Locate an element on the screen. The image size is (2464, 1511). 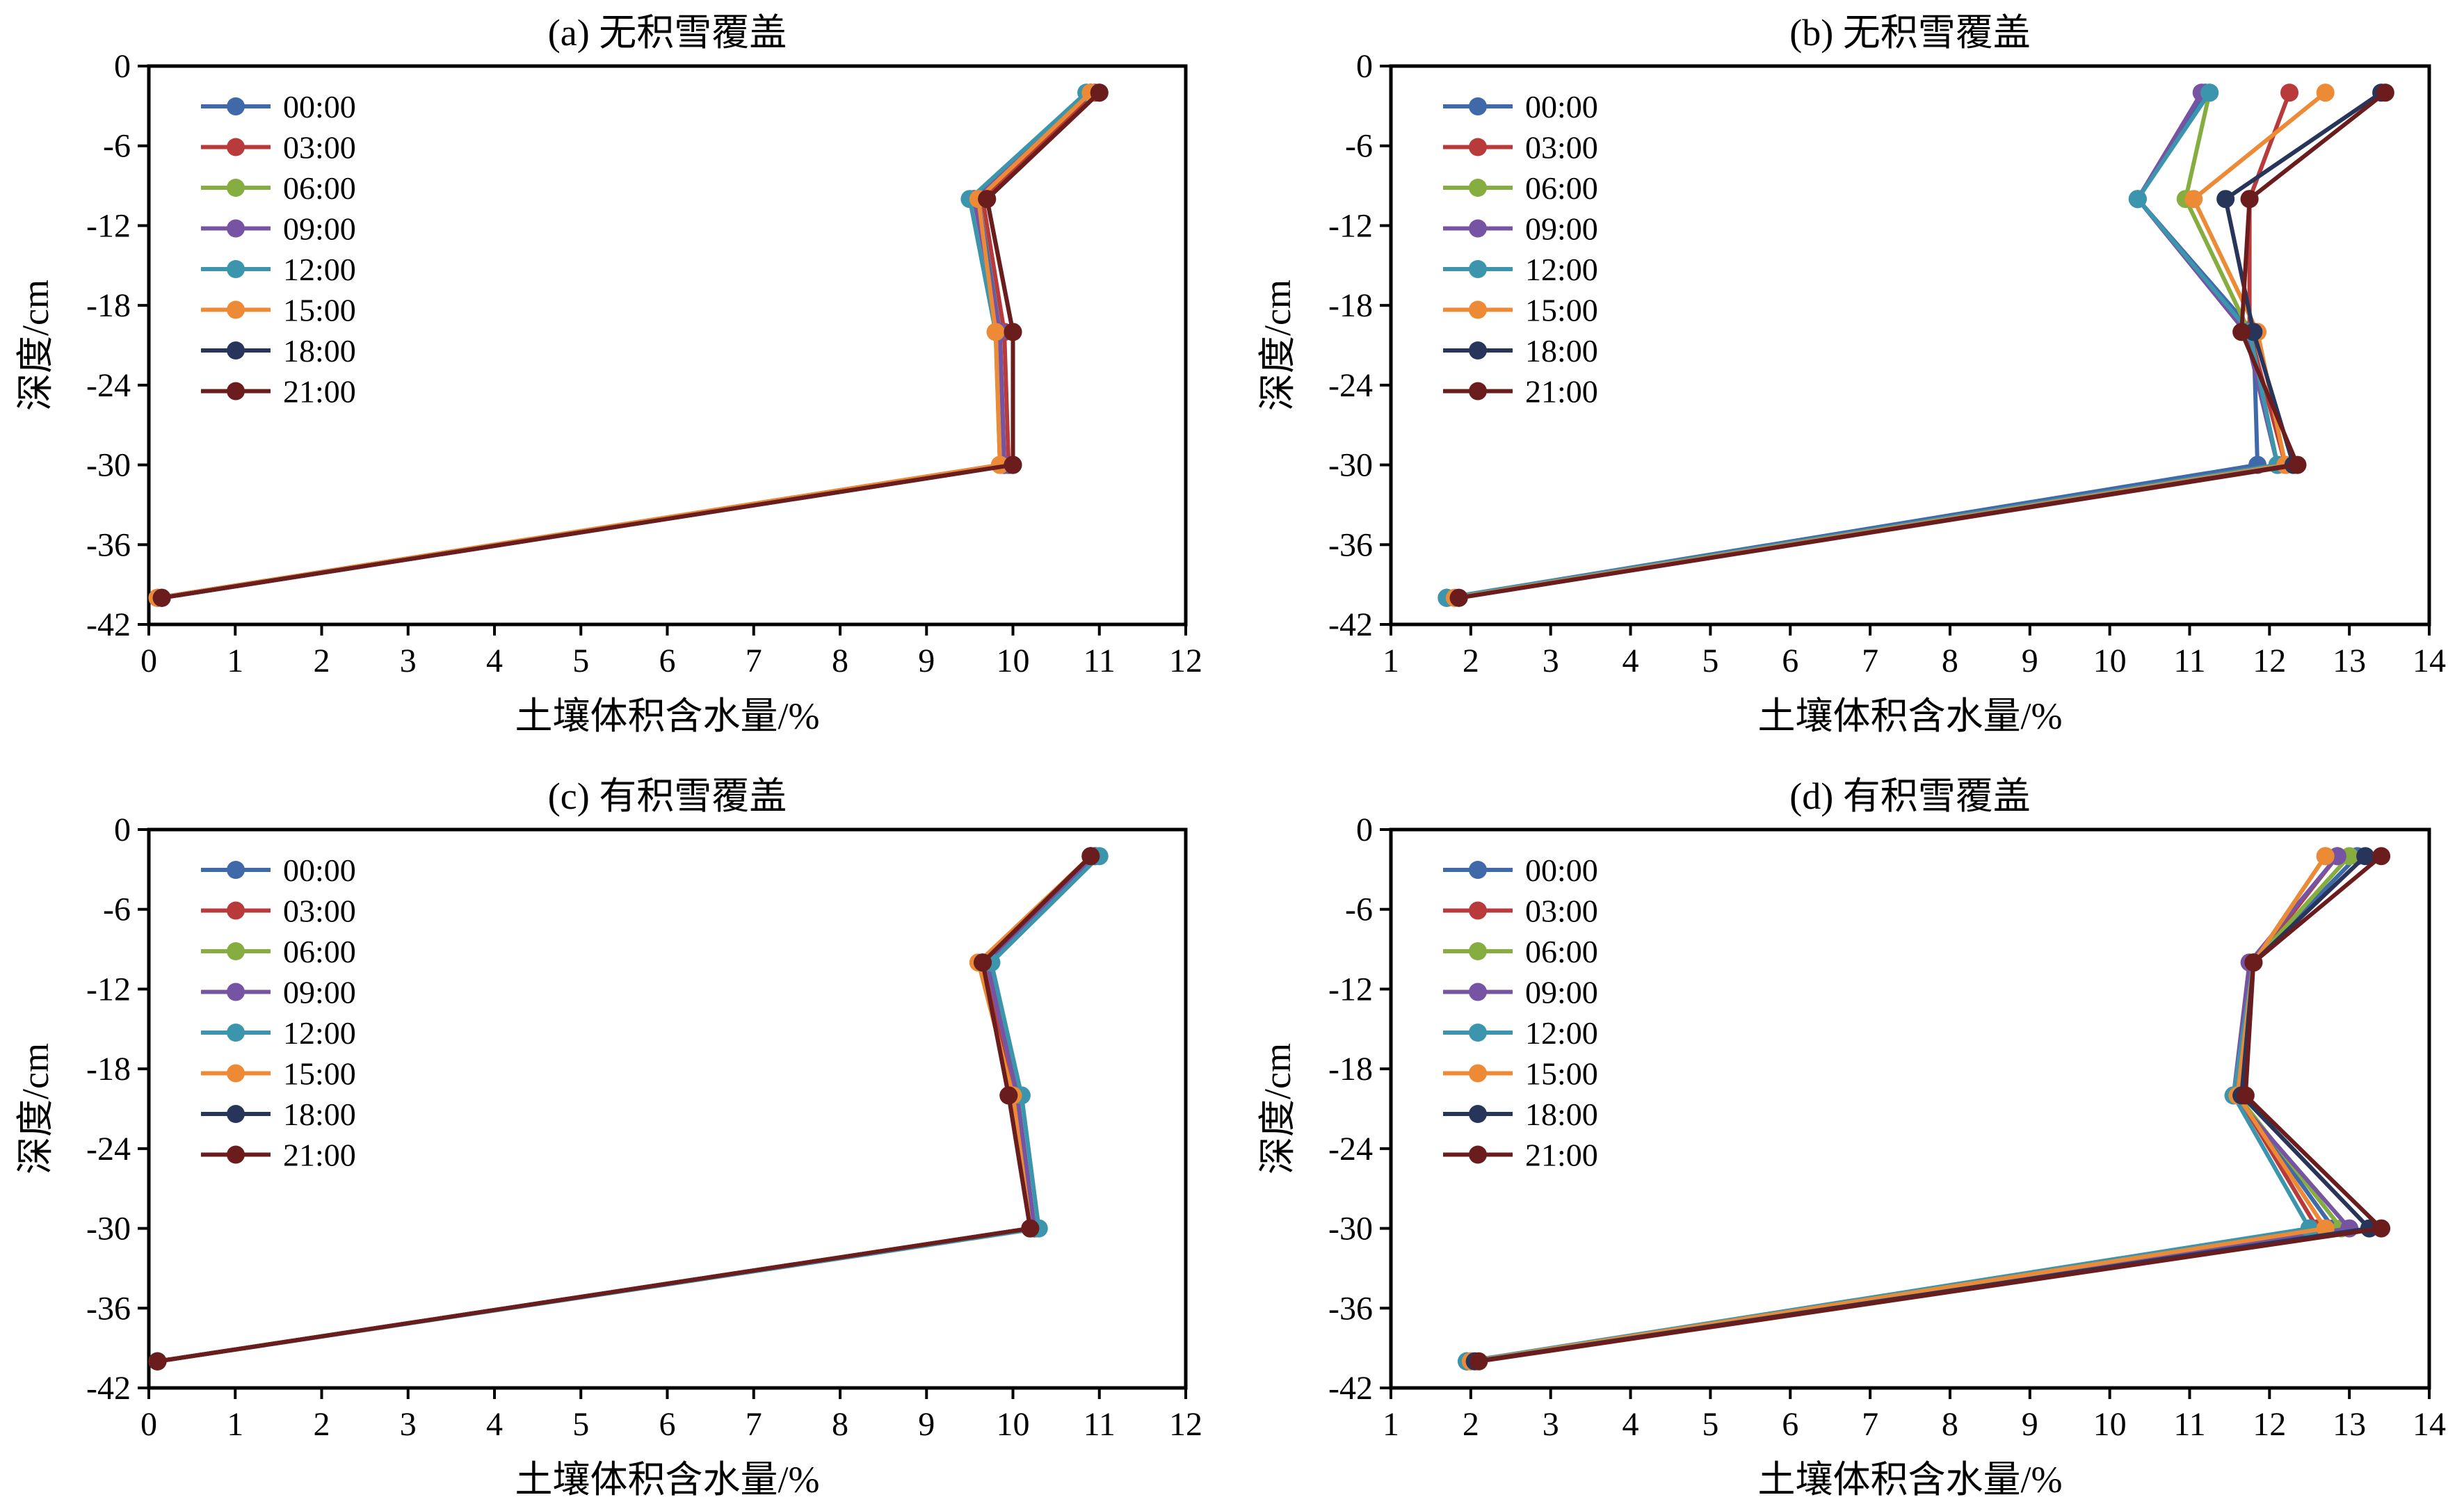
y-axis-label: 深度/cm is located at coordinates (35, 1108).